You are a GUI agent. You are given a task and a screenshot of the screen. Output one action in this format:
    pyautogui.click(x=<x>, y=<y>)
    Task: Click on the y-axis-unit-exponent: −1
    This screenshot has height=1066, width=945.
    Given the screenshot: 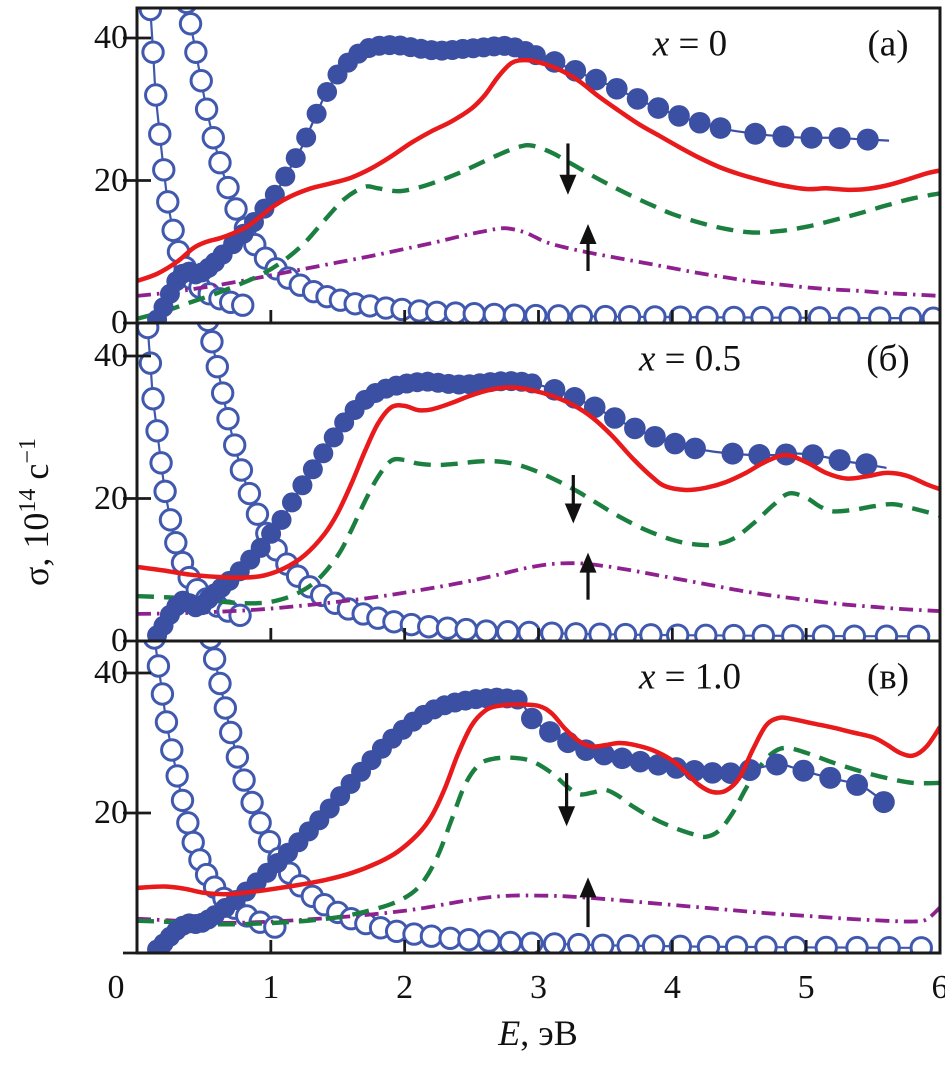 What is the action you would take?
    pyautogui.click(x=28, y=451)
    